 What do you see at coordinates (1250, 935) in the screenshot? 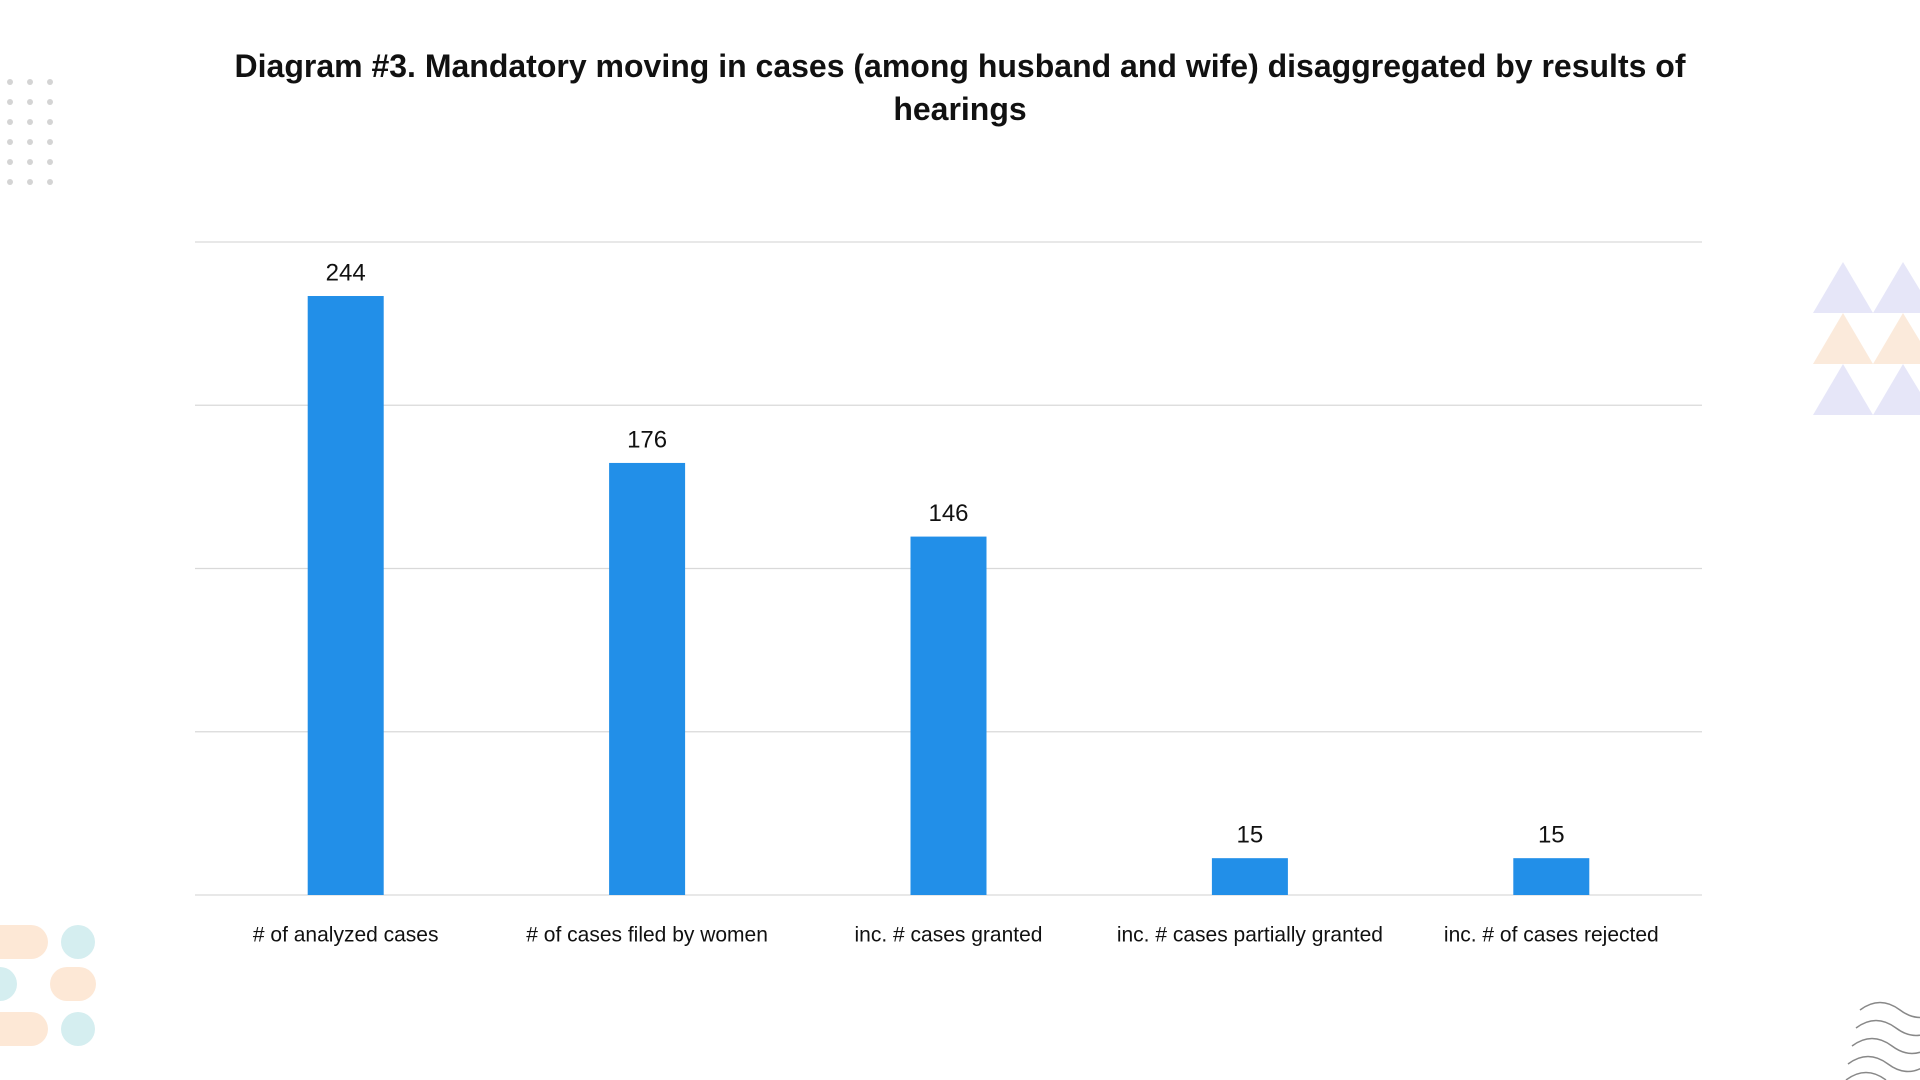
I see `x-tick-label: inc. # cases partially granted` at bounding box center [1250, 935].